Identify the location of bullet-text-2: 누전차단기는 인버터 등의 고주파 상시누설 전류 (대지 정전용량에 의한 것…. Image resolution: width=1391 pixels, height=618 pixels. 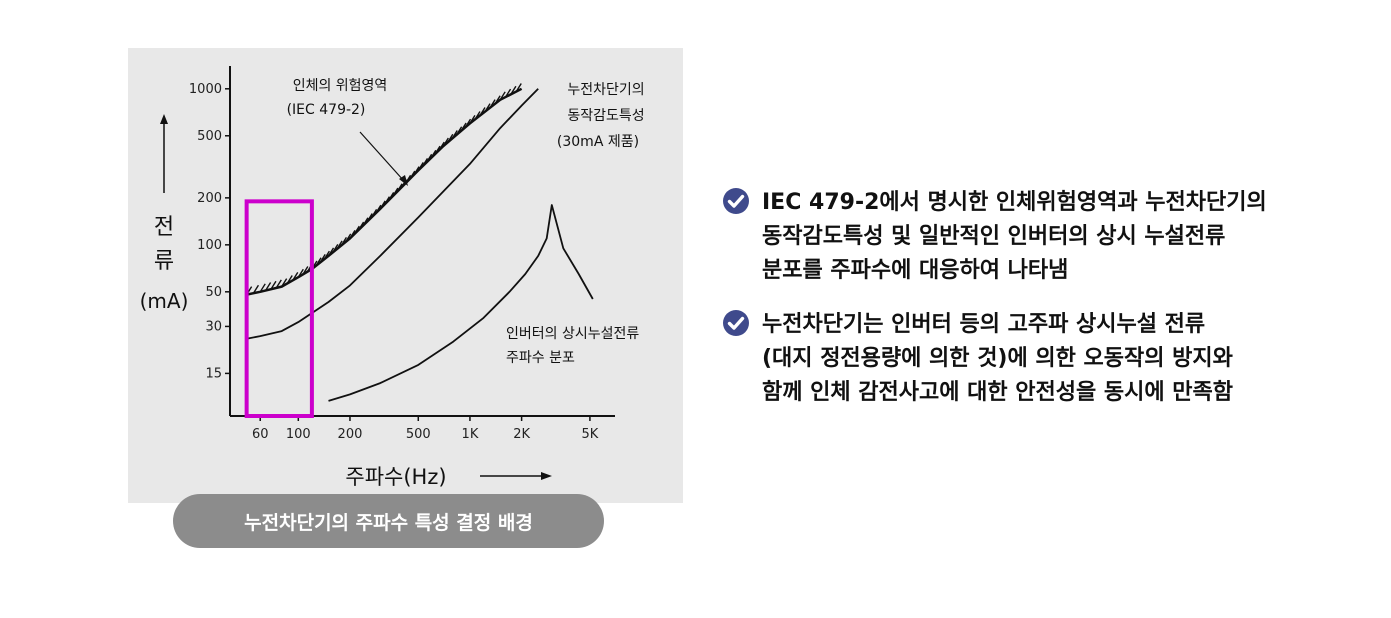
(1067, 359).